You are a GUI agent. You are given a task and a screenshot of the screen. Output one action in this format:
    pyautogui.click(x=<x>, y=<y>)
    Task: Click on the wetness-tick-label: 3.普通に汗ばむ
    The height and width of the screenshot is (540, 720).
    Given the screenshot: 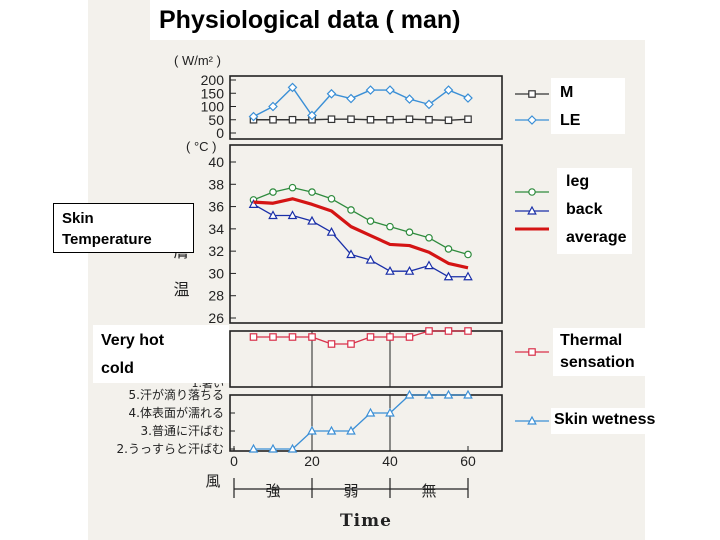 What is the action you would take?
    pyautogui.click(x=182, y=431)
    